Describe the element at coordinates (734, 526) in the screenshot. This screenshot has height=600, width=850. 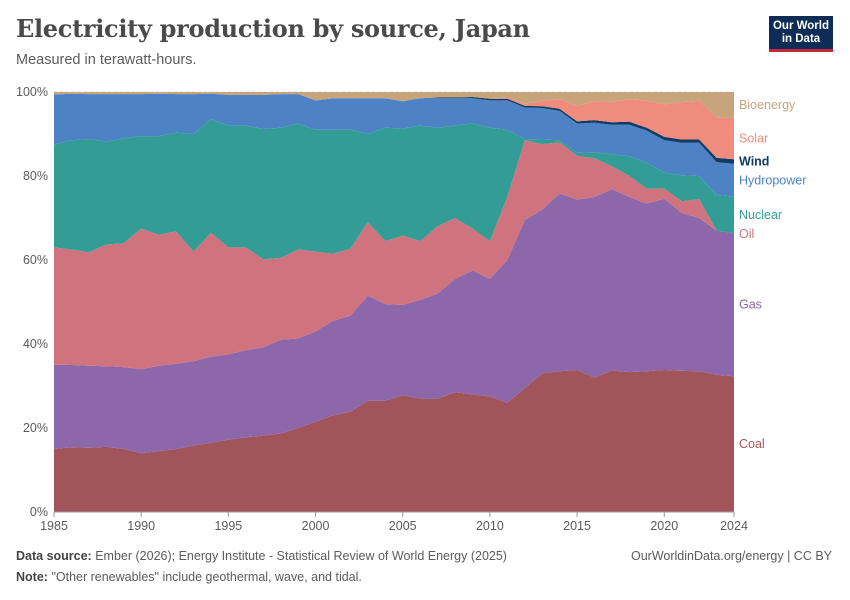
I see `x-tick-label: 2024` at that location.